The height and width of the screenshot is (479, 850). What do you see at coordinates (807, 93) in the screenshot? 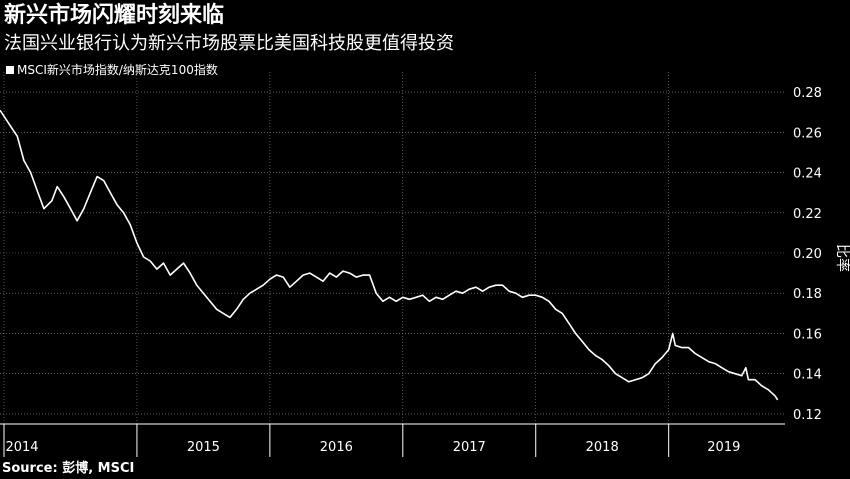
I see `y-tick-label: 0.28` at bounding box center [807, 93].